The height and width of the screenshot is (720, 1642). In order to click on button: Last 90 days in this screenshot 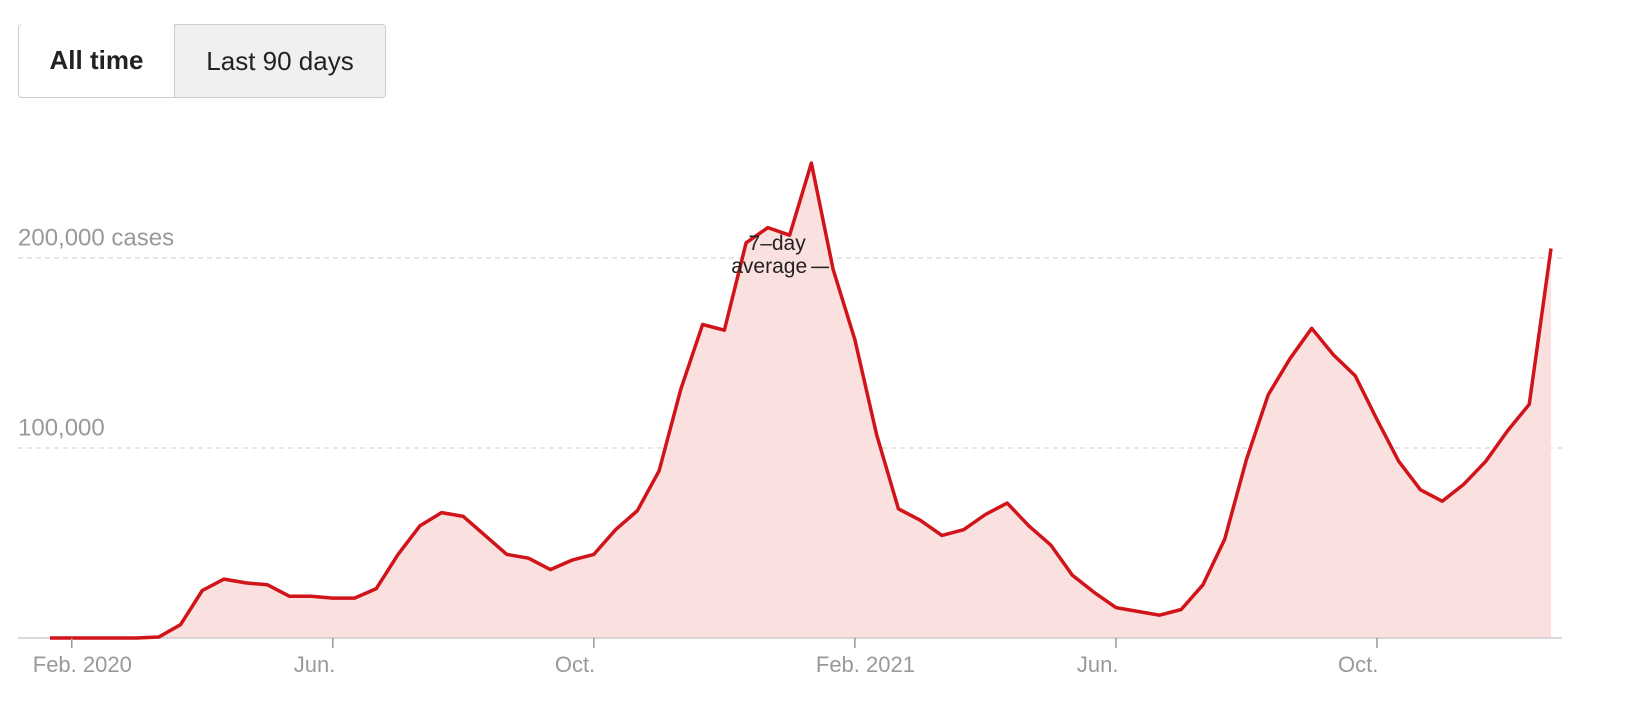, I will do `click(279, 61)`.